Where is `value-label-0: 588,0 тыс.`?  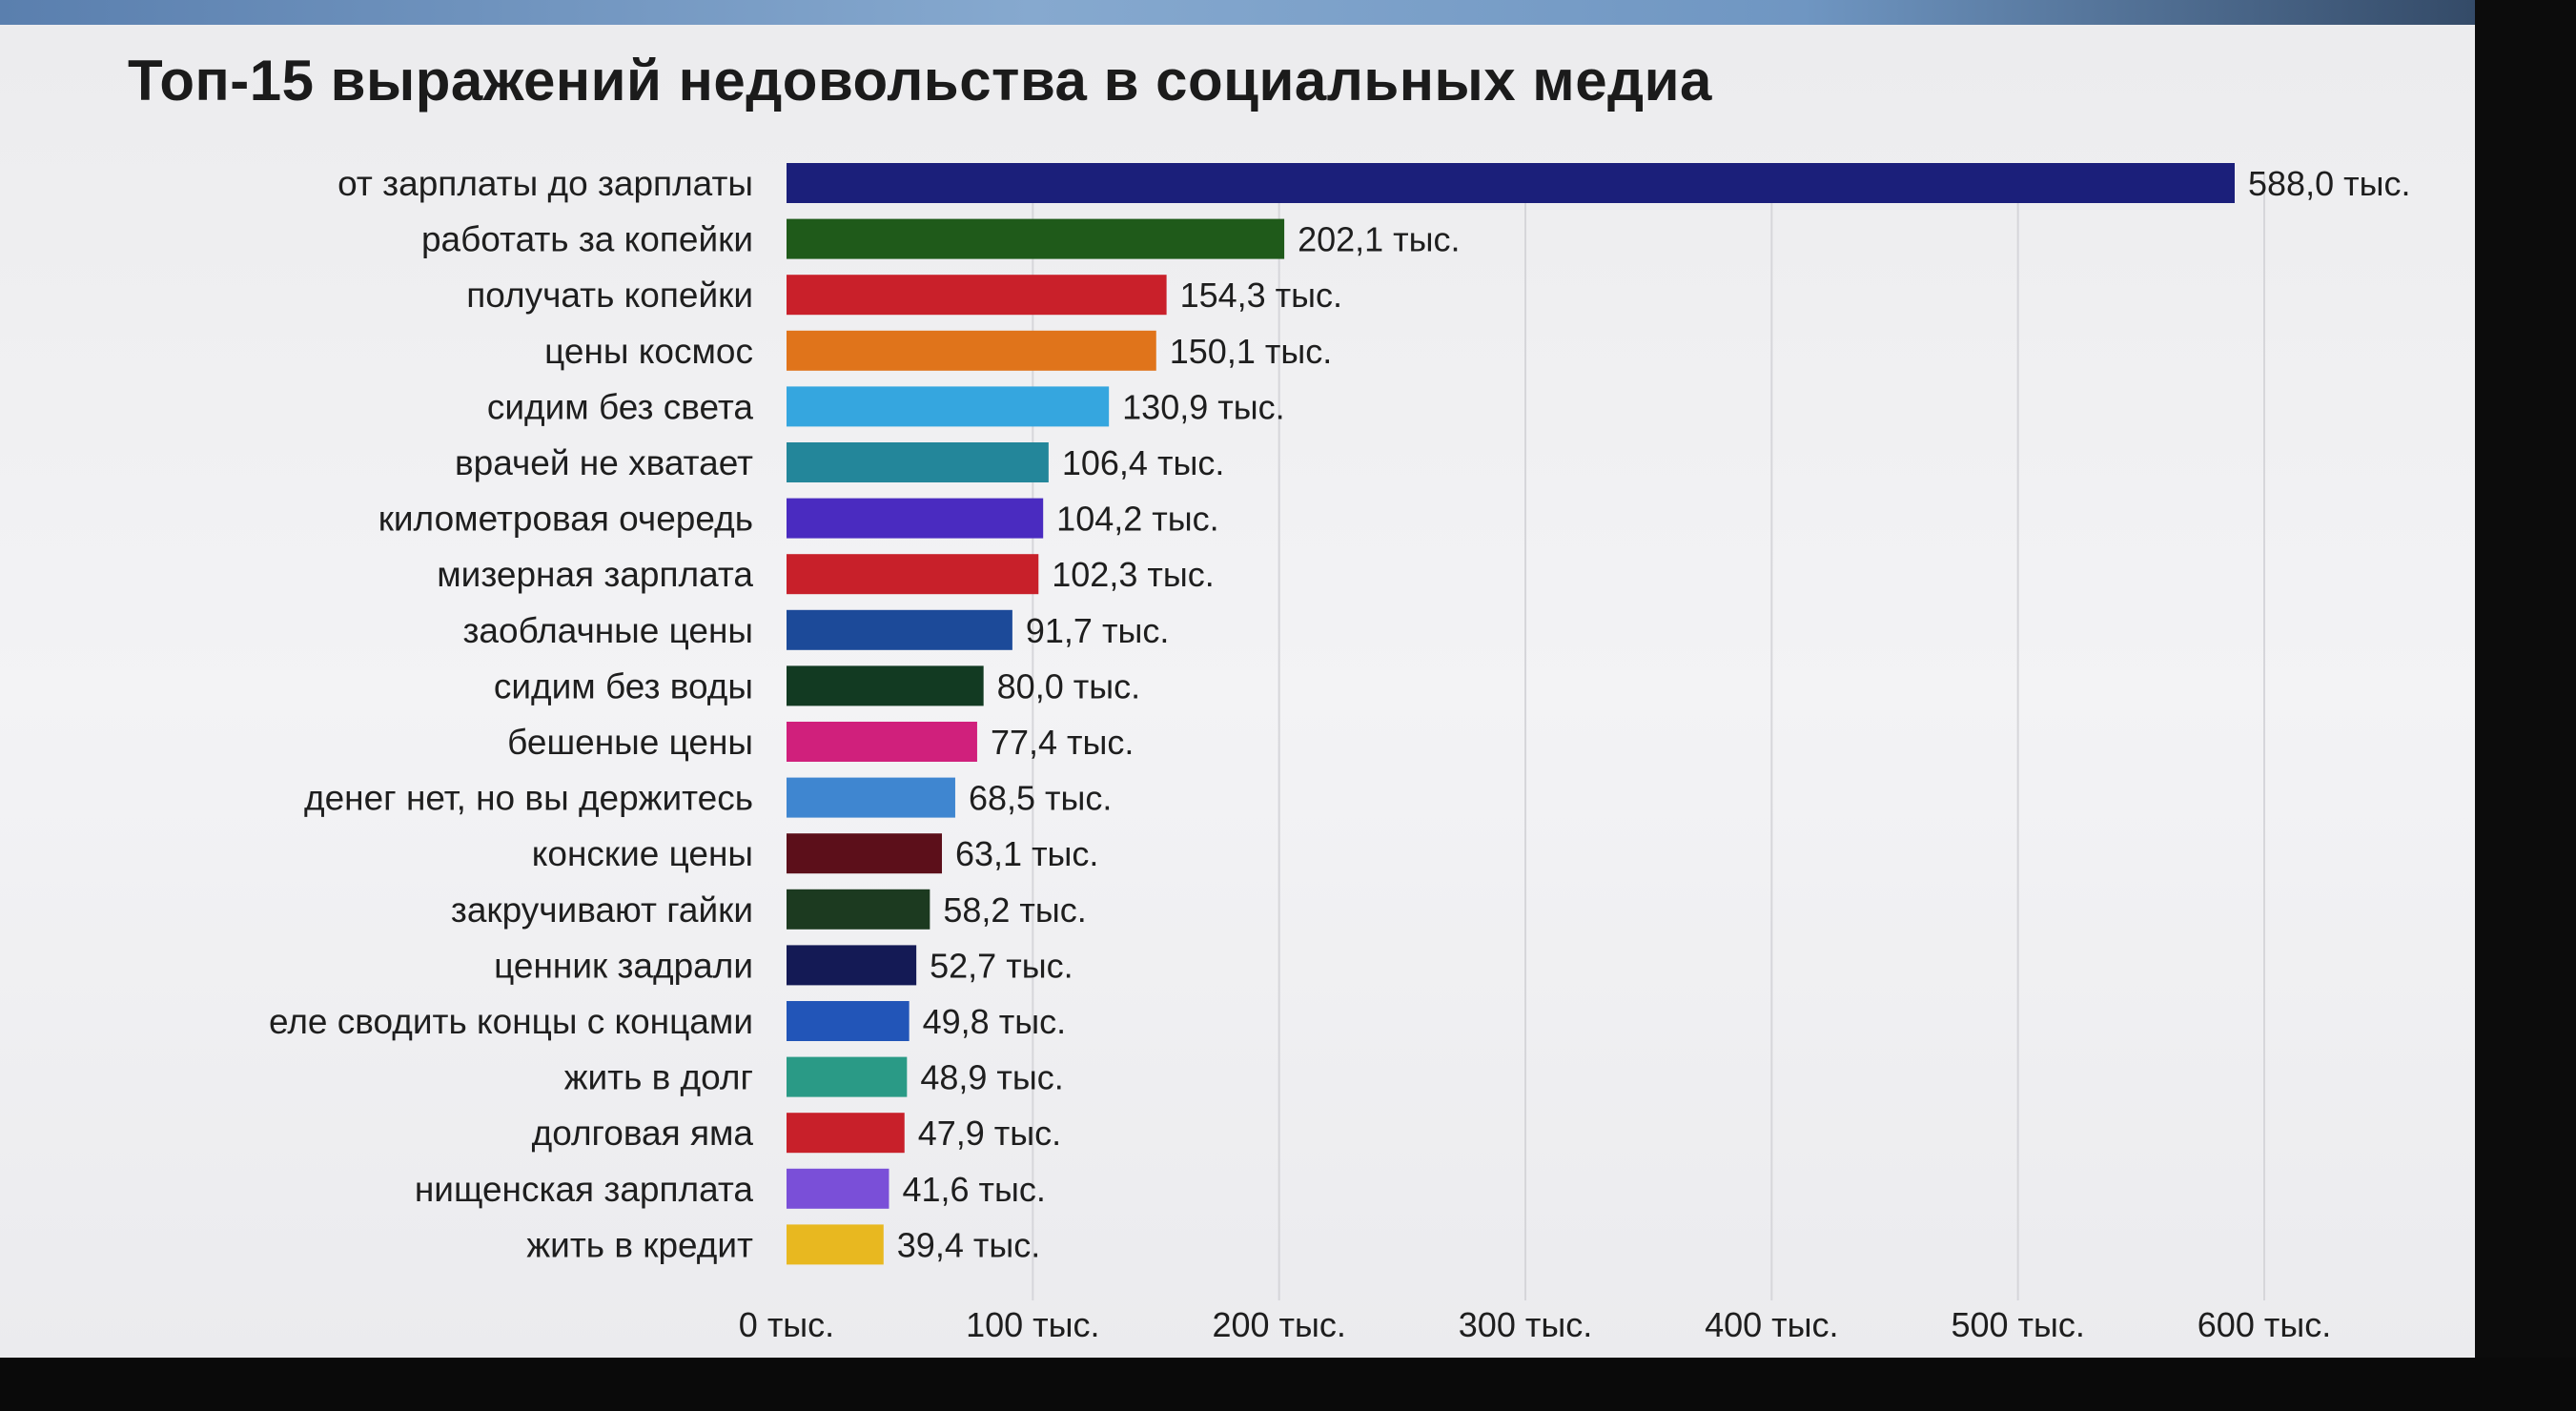
value-label-0: 588,0 тыс. is located at coordinates (2329, 183).